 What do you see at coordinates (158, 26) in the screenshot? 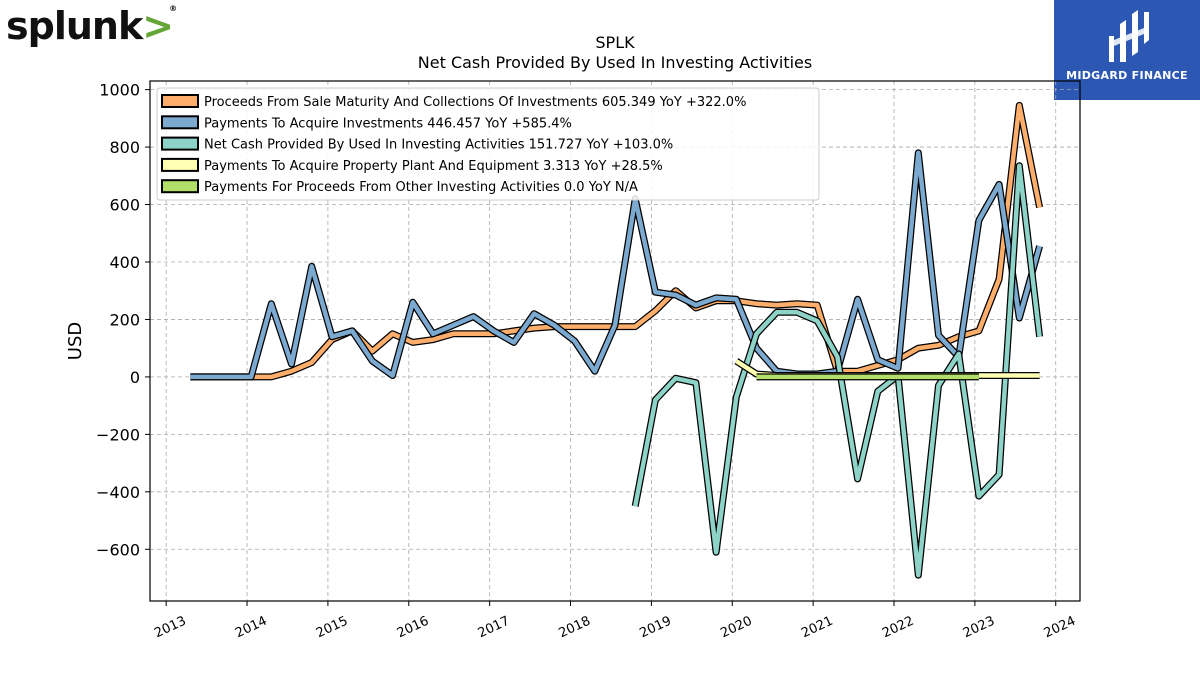
I see `splunk-logo-chevron: >` at bounding box center [158, 26].